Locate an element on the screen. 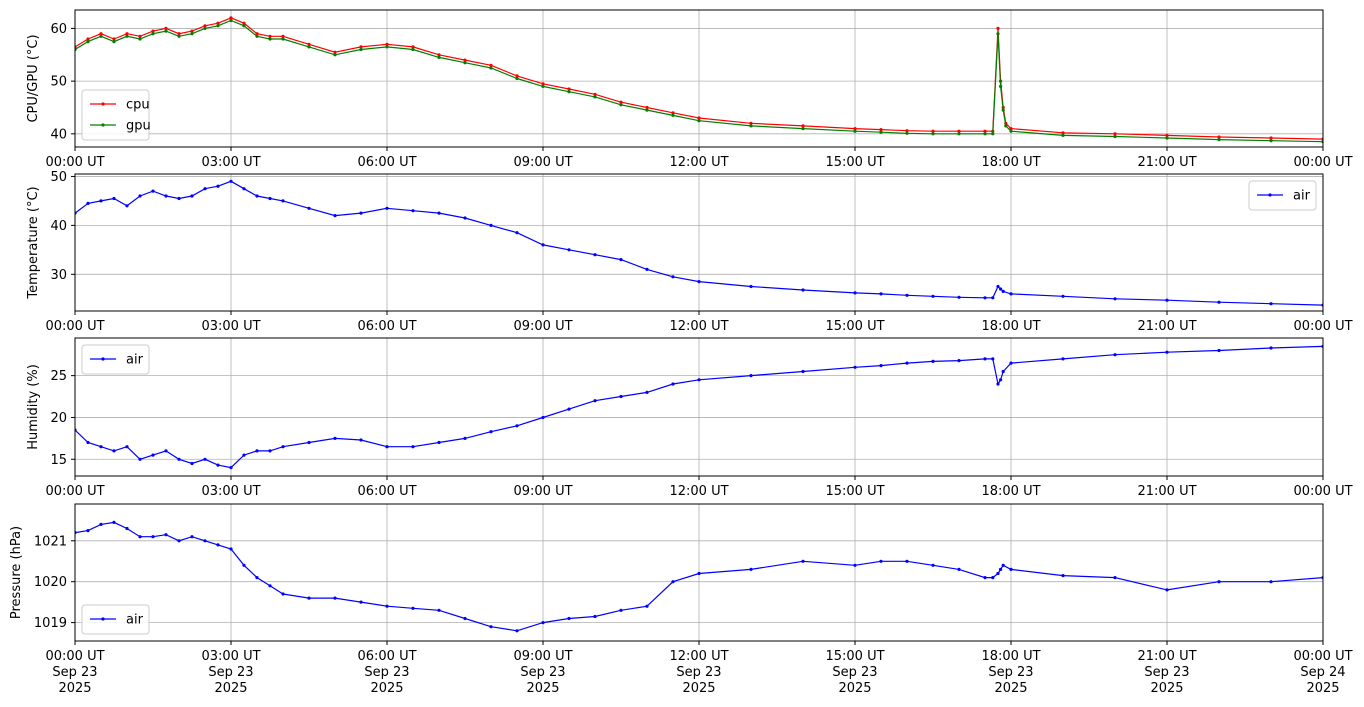 This screenshot has width=1364, height=707. x-tick-label: 06:00 UT is located at coordinates (386, 326).